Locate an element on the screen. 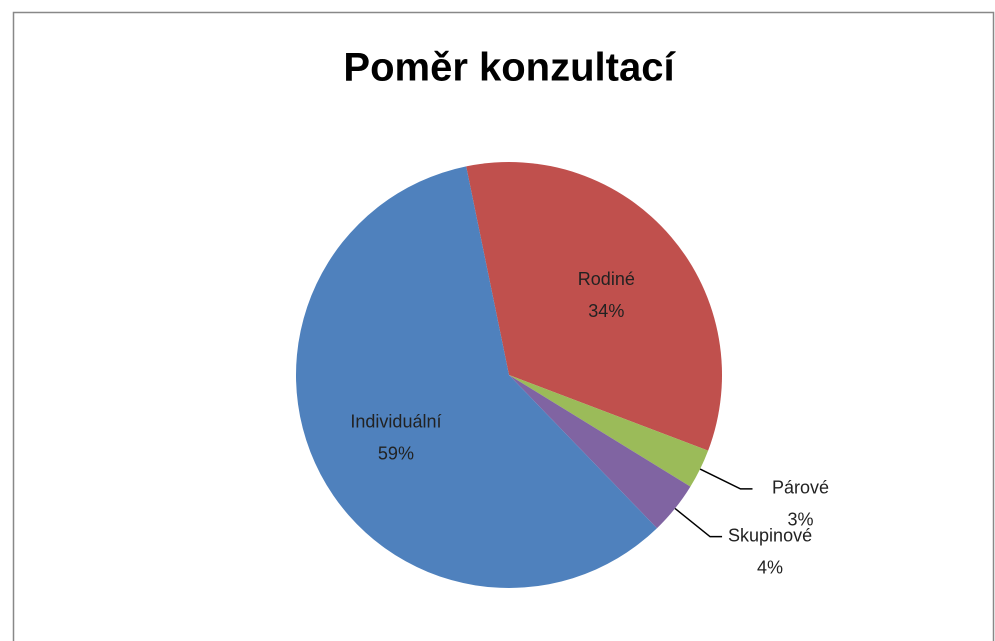  slice-label: Skupinové is located at coordinates (770, 535).